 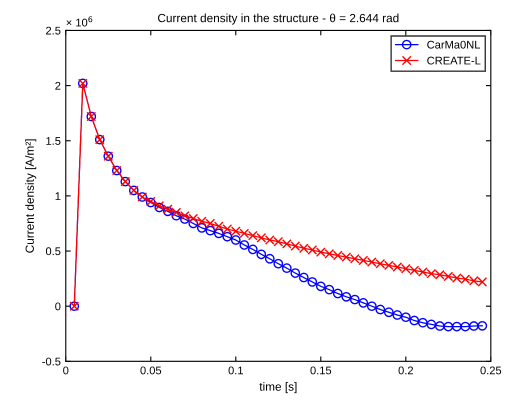 I want to click on x-tick-label: 0.15, so click(x=321, y=370).